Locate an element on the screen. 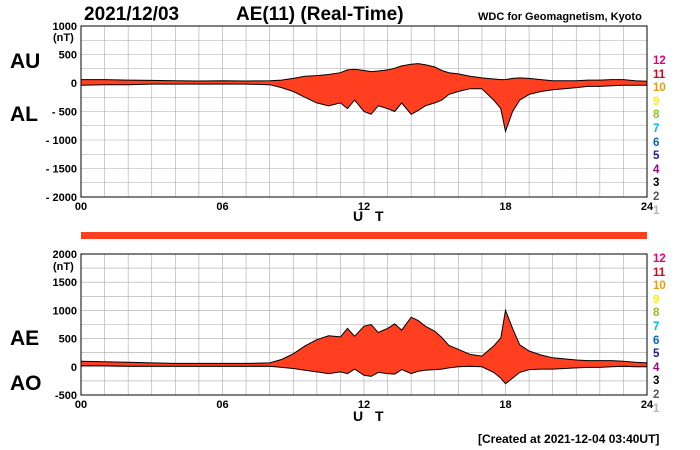 This screenshot has width=700, height=450. bottom-panel-x-tick-label: 24 is located at coordinates (647, 405).